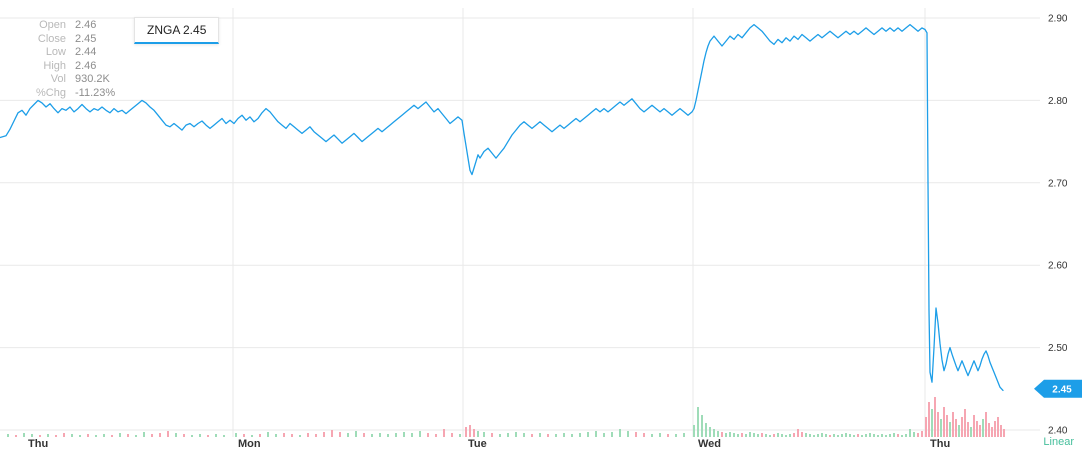  I want to click on svg-text: 2.90, so click(1058, 19).